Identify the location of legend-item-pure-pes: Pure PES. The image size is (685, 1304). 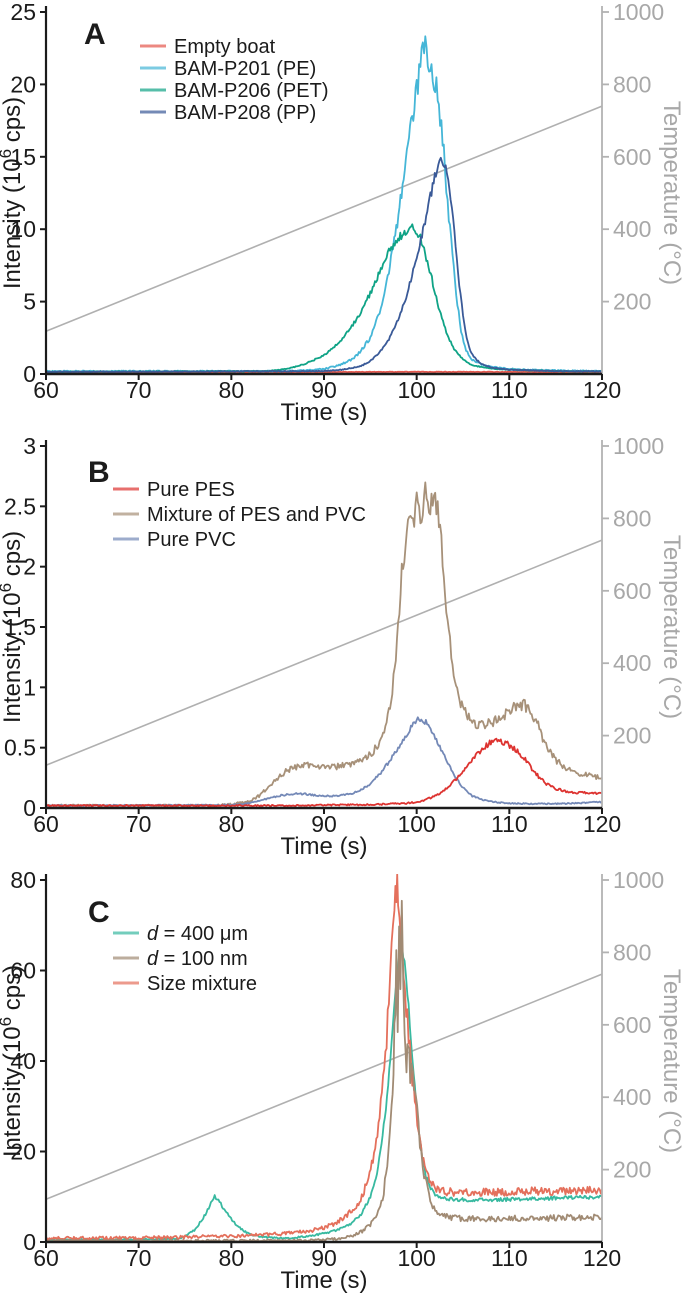
(174, 490).